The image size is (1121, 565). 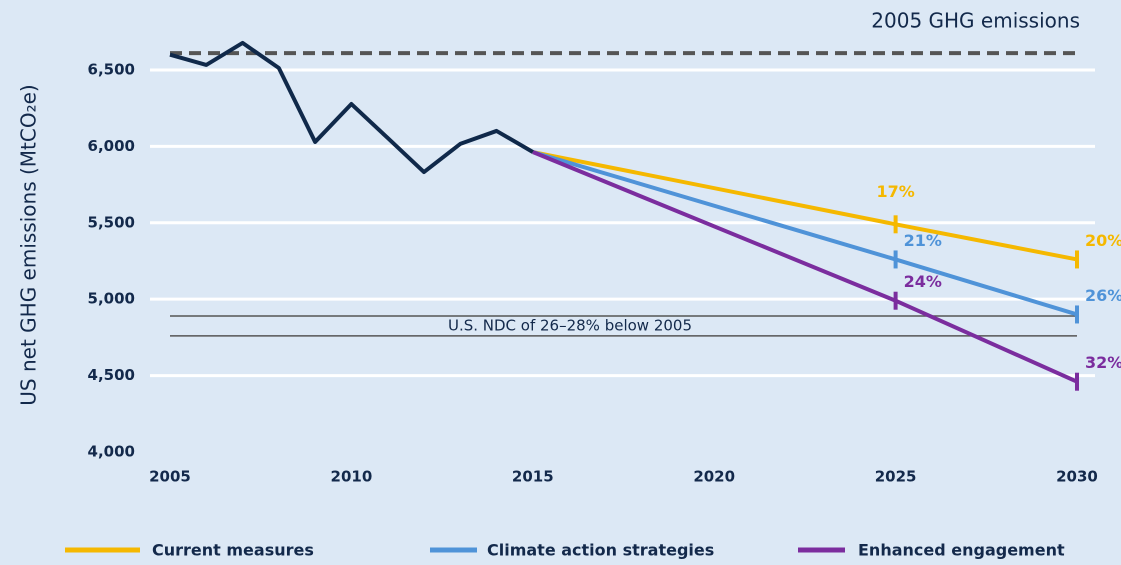 What do you see at coordinates (233, 550) in the screenshot?
I see `legend-label: Current measures` at bounding box center [233, 550].